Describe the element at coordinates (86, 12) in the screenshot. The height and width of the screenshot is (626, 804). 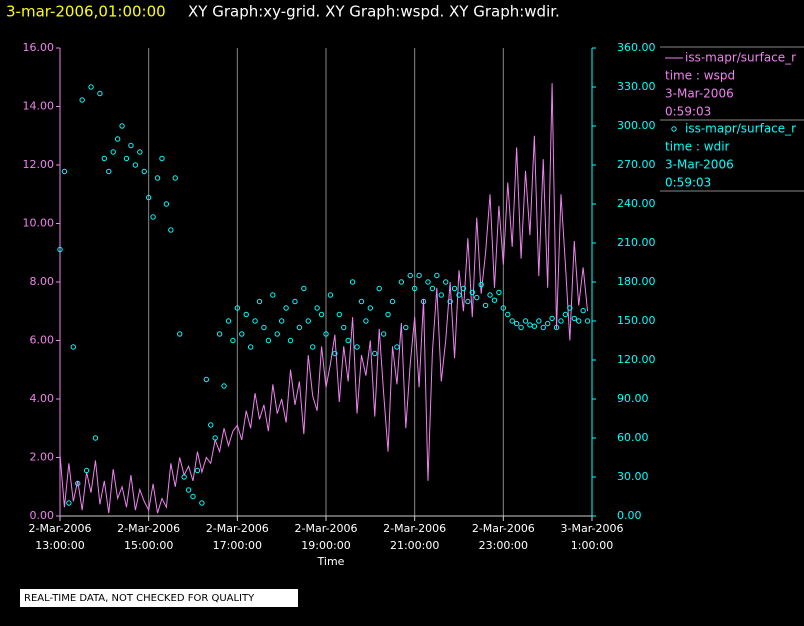
I see `chart-title: 3-mar-2006,01:00:00` at that location.